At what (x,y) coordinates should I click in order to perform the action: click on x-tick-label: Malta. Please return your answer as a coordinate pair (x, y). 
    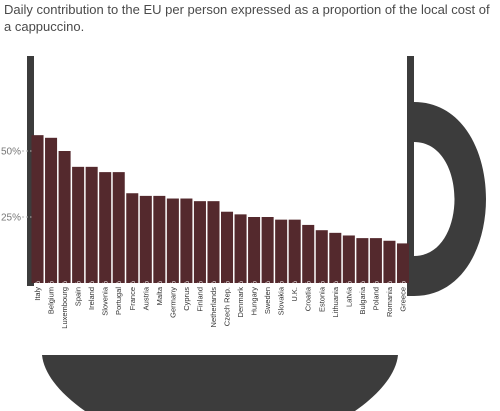
    Looking at the image, I should click on (159, 295).